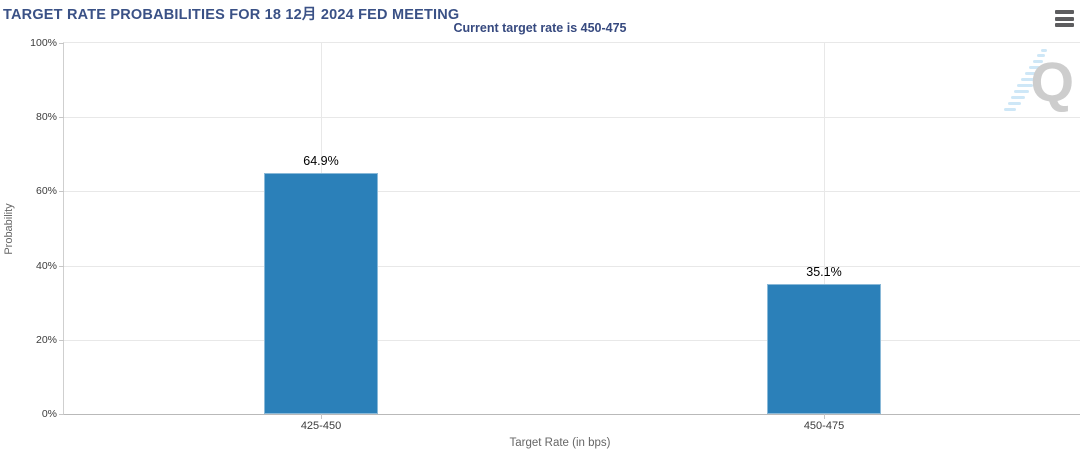 This screenshot has height=462, width=1080. I want to click on hamburger-menu-icon, so click(1065, 18).